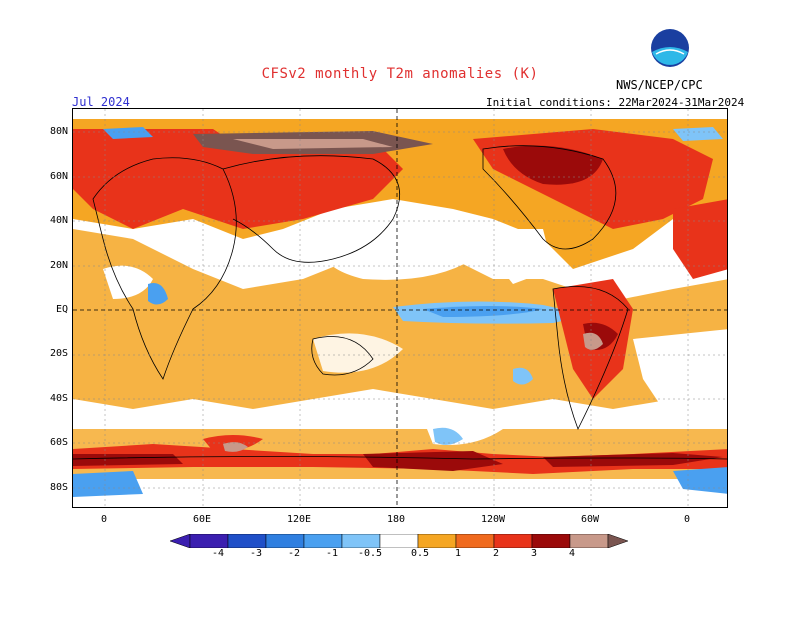 The height and width of the screenshot is (618, 800). What do you see at coordinates (58, 487) in the screenshot?
I see `lat-label-80s: 80S` at bounding box center [58, 487].